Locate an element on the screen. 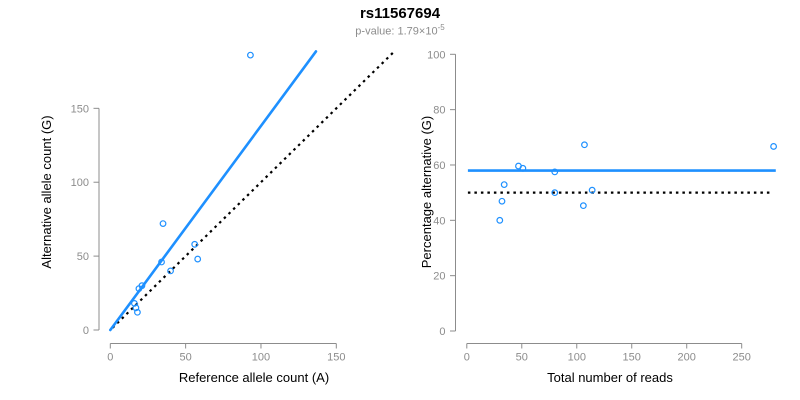 Image resolution: width=800 pixels, height=400 pixels. left-y-tick-label: 50 is located at coordinates (83, 257).